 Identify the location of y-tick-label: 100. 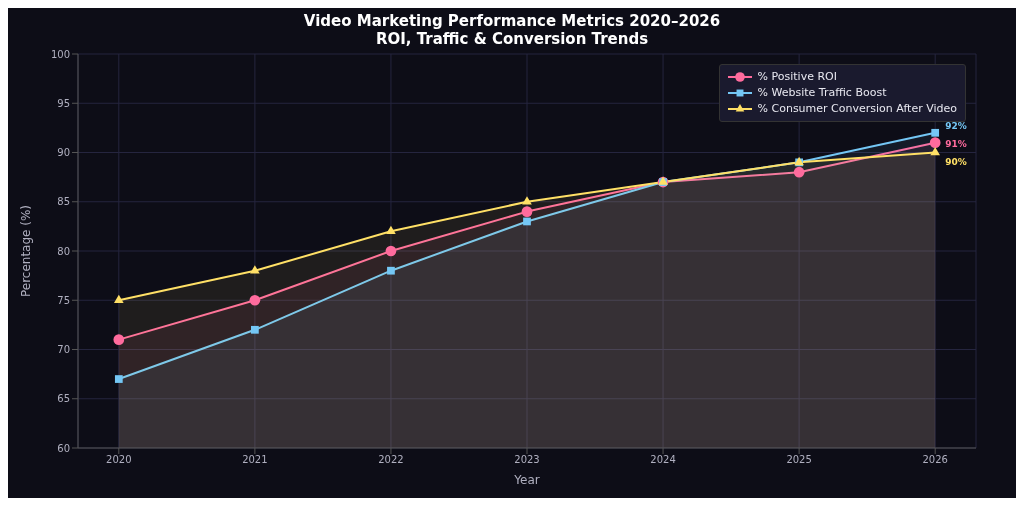
(60, 54).